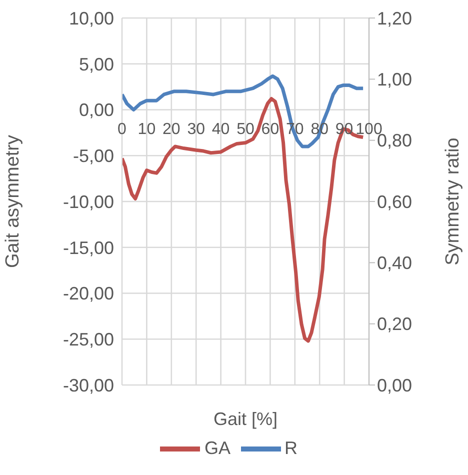 Image resolution: width=468 pixels, height=475 pixels. What do you see at coordinates (245, 129) in the screenshot?
I see `x-tick-label: 50` at bounding box center [245, 129].